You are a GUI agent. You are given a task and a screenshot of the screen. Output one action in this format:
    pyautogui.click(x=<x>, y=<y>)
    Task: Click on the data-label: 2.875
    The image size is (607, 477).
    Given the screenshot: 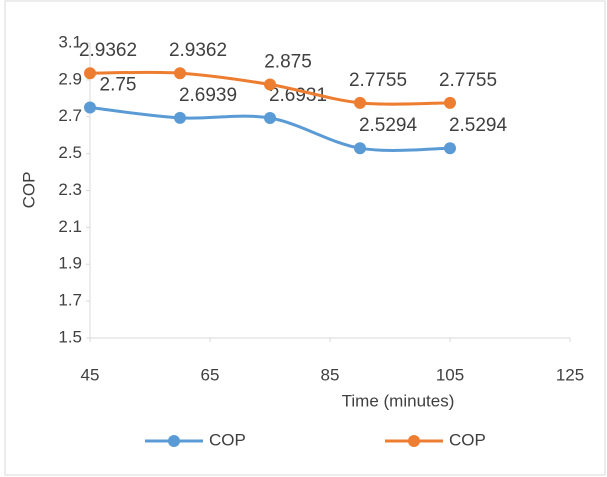 What is the action you would take?
    pyautogui.click(x=288, y=62)
    